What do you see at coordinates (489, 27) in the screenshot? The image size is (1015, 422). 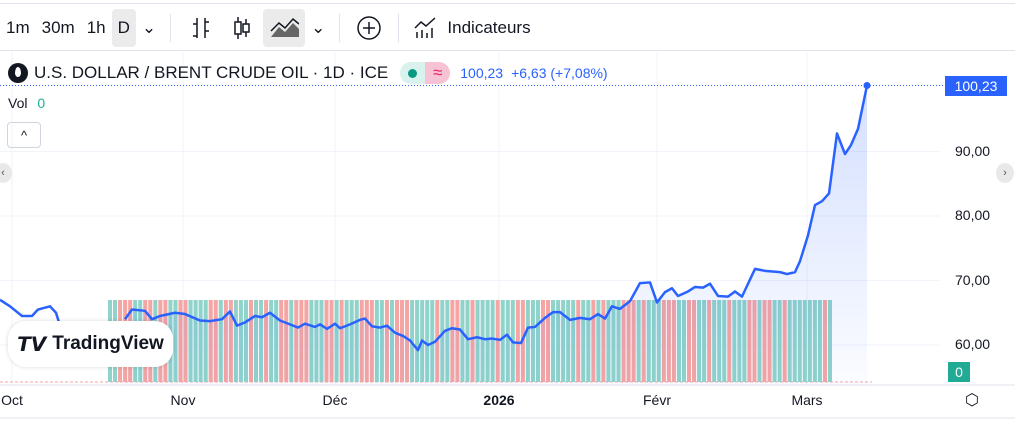 I see `indicators-label: Indicateurs` at bounding box center [489, 27].